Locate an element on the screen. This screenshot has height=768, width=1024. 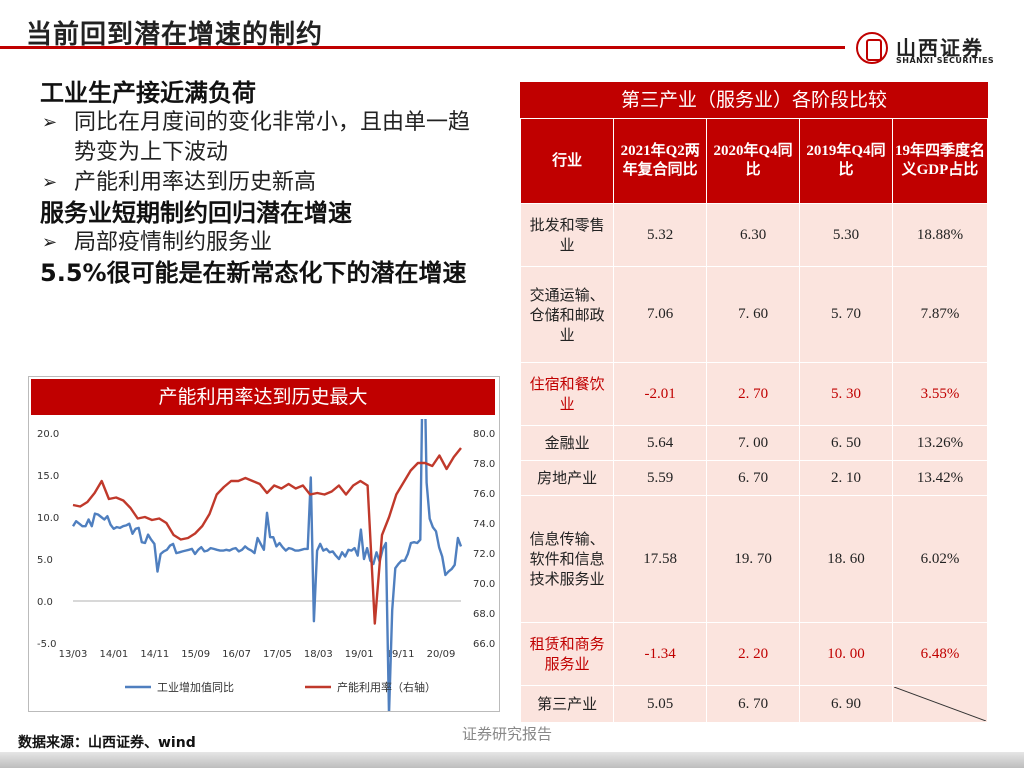
value-cell: 6.48% is located at coordinates (940, 654).